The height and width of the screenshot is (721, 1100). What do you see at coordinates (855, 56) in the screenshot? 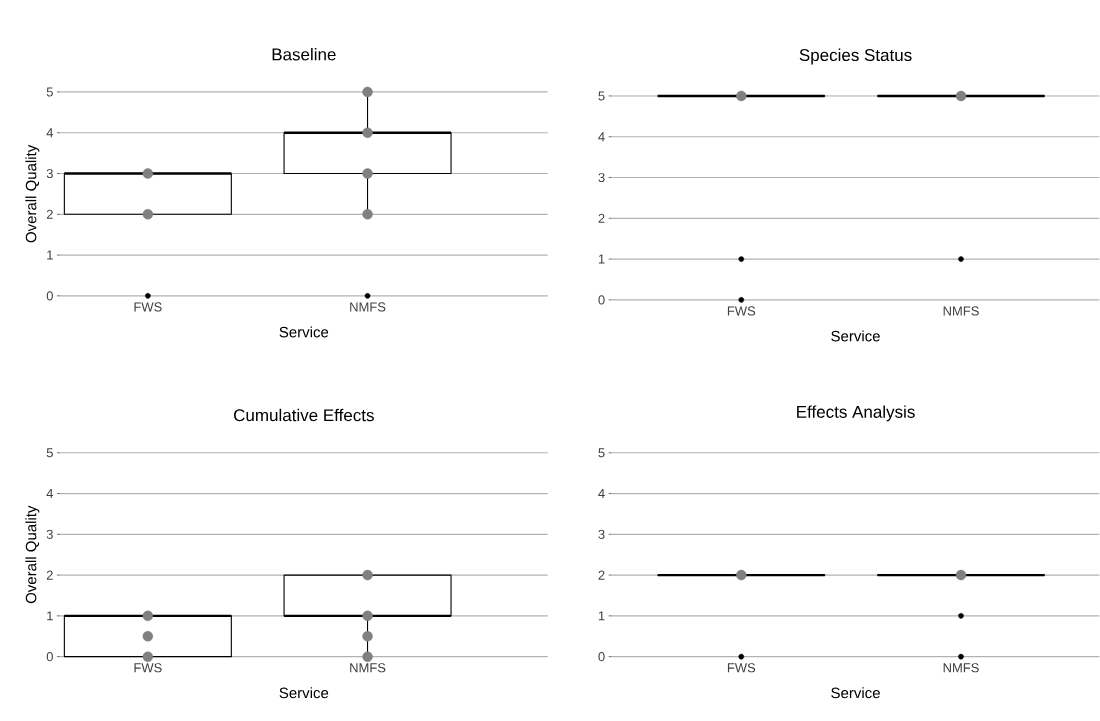
I see `chart-title: Species Status` at bounding box center [855, 56].